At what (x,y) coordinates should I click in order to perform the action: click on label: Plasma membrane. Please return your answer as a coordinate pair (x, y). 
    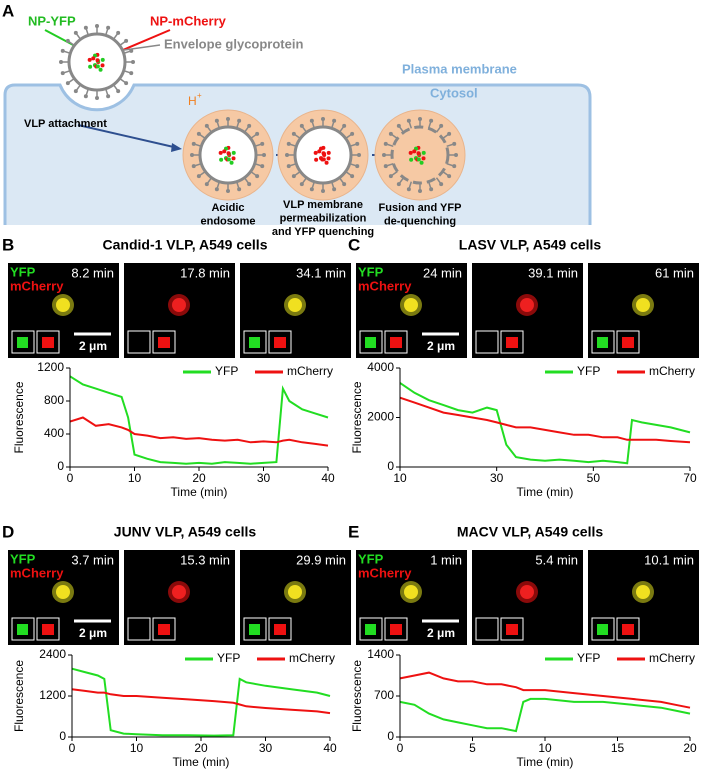
    Looking at the image, I should click on (459, 68).